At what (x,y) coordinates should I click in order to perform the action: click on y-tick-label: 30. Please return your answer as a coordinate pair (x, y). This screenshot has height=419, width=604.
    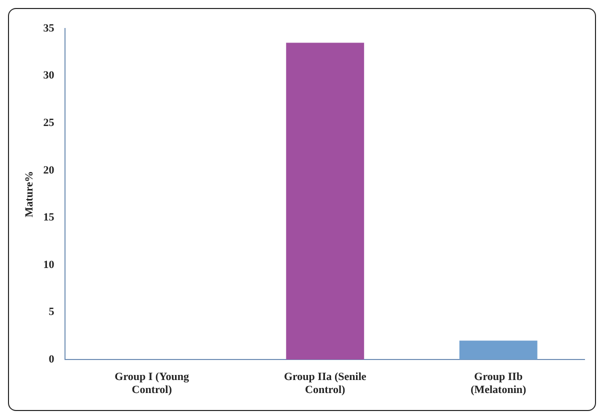
    Looking at the image, I should click on (49, 76).